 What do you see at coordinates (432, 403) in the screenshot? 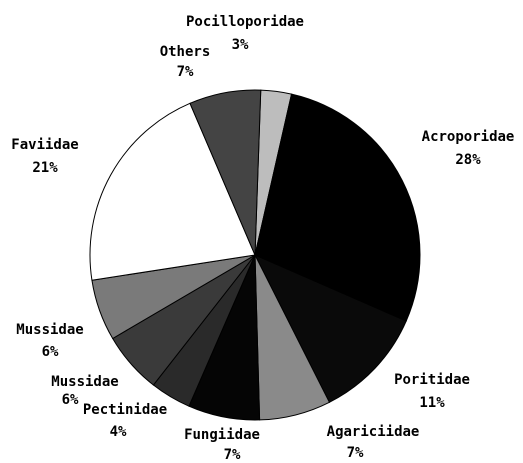
I see `slice-value-label: 11%` at bounding box center [432, 403].